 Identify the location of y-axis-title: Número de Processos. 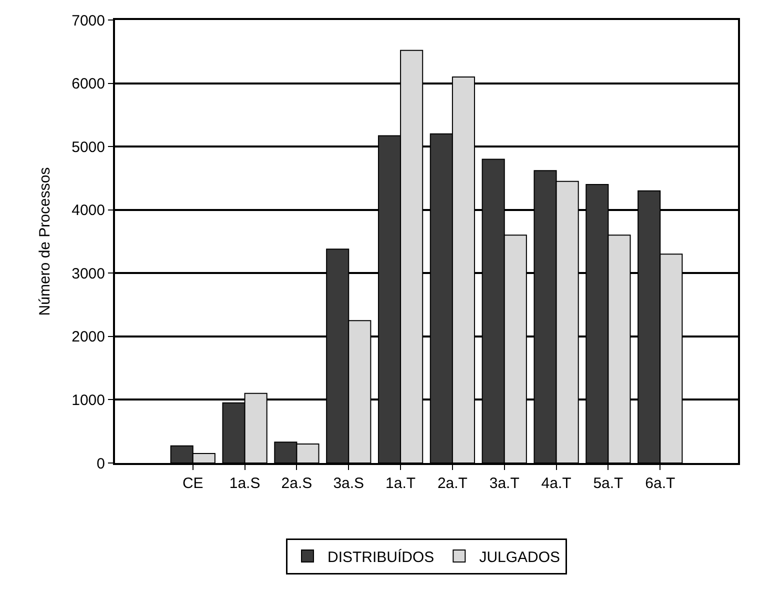
(45, 241).